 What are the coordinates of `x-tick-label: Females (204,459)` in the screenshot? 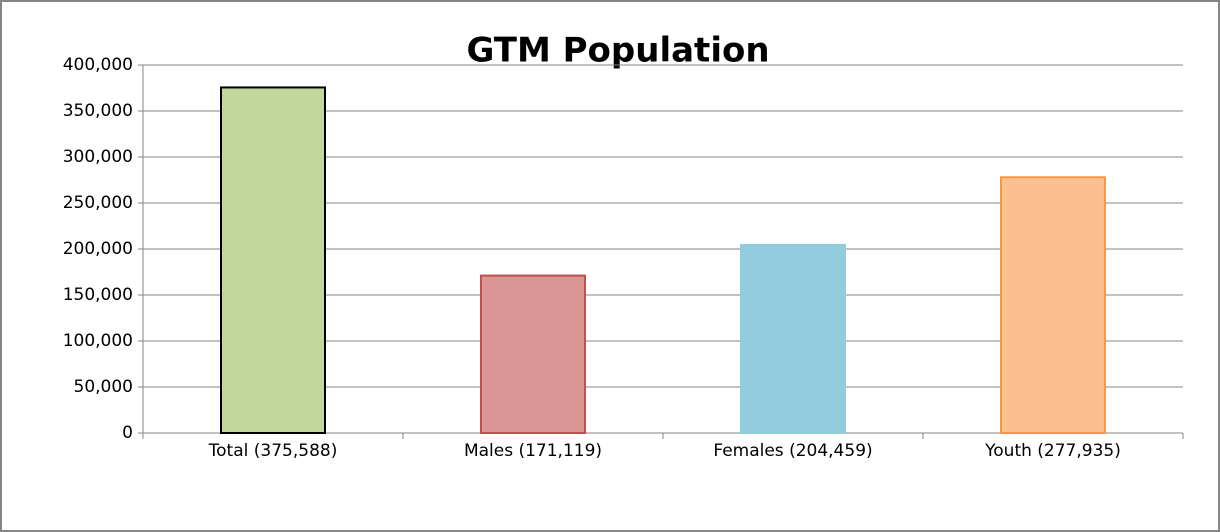 It's located at (792, 451).